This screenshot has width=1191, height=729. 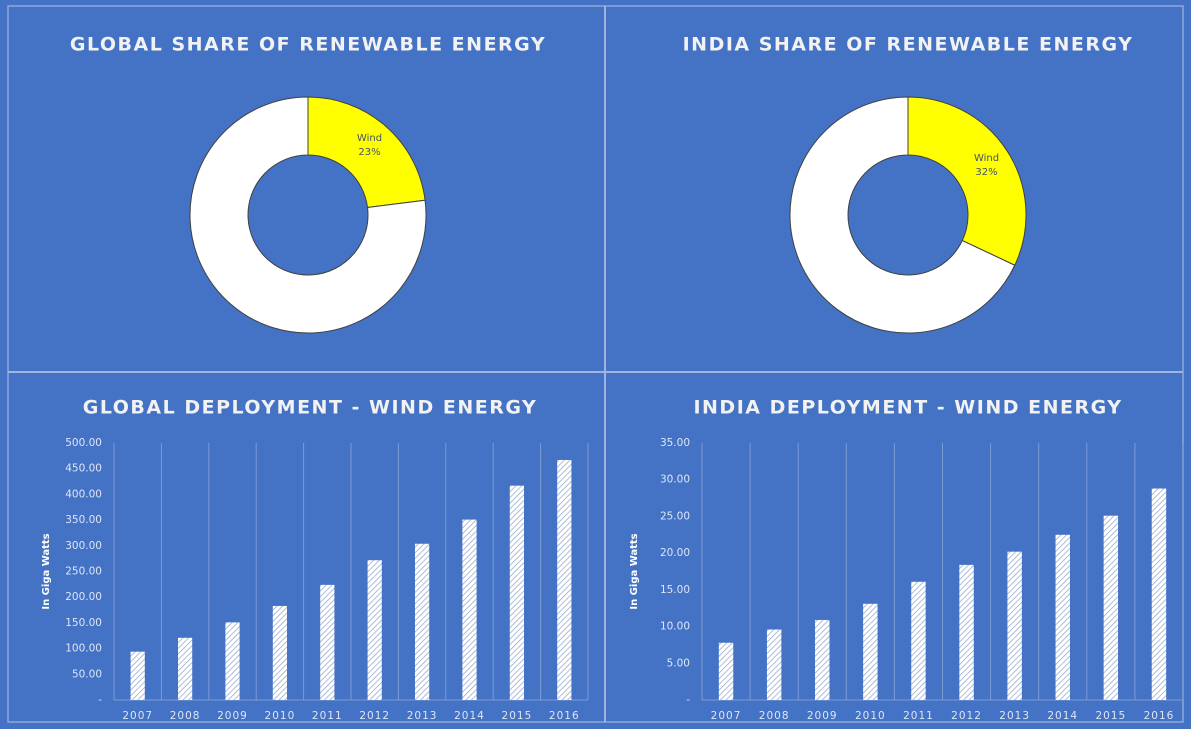 I want to click on y-tick-label: 50.00, so click(x=87, y=674).